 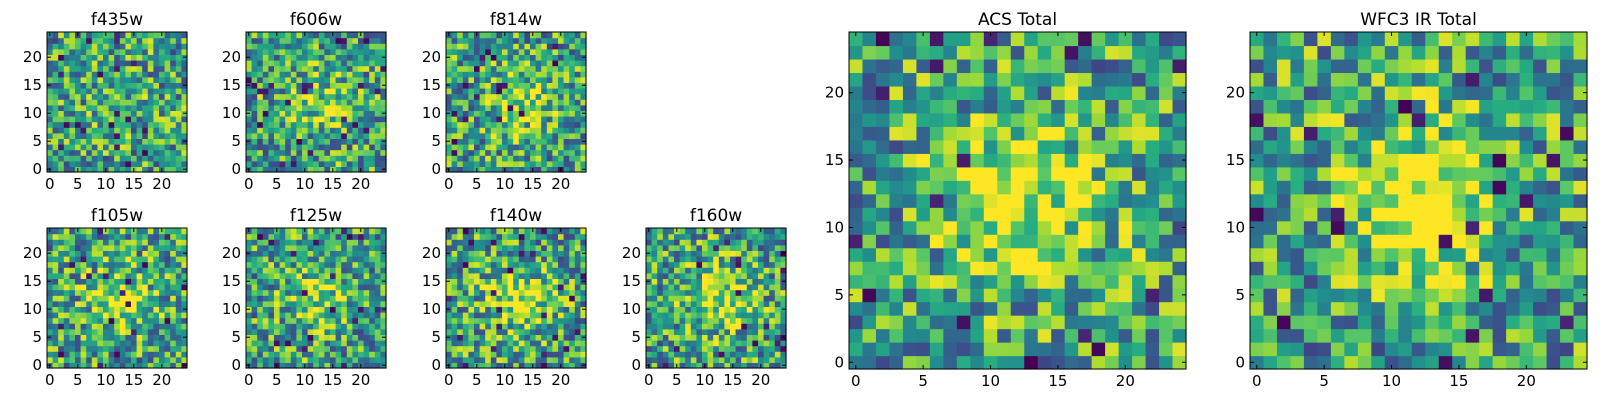 I want to click on axes-frame, so click(x=117, y=298).